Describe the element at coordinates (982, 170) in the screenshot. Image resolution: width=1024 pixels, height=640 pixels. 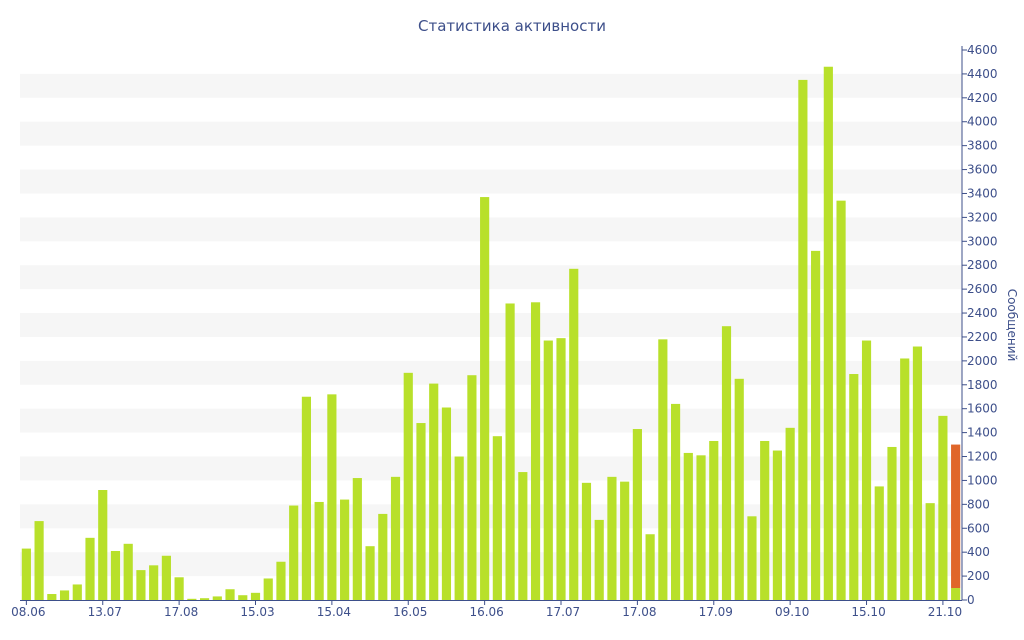
I see `y-tick-label: 3600` at that location.